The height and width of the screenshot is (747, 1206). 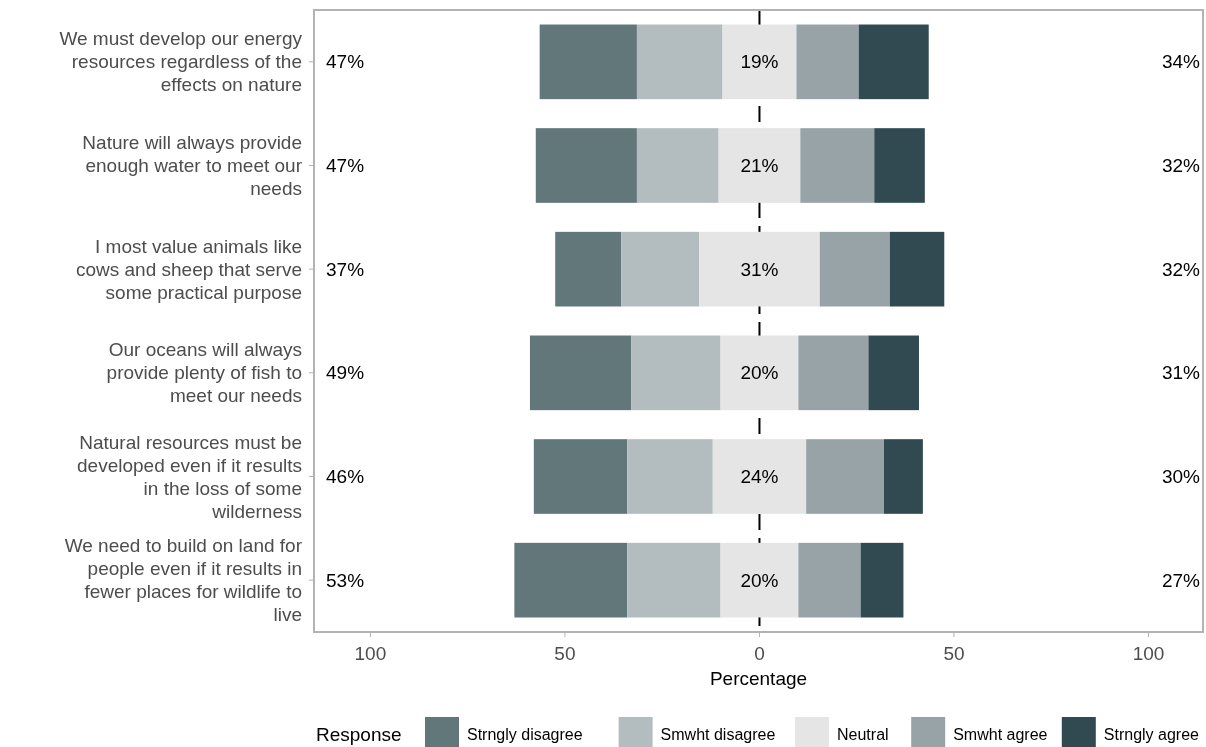 What do you see at coordinates (192, 166) in the screenshot?
I see `y-tick-label: Nature will always provide enough water to meet our needs` at bounding box center [192, 166].